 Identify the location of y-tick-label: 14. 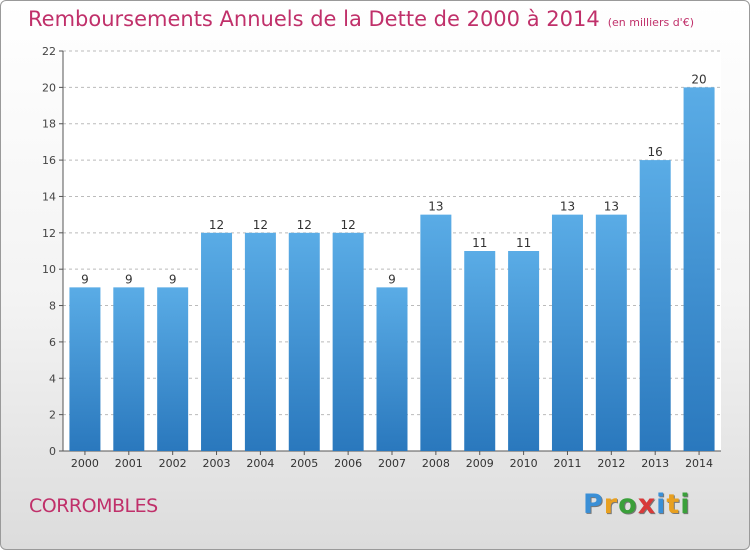
(49, 196).